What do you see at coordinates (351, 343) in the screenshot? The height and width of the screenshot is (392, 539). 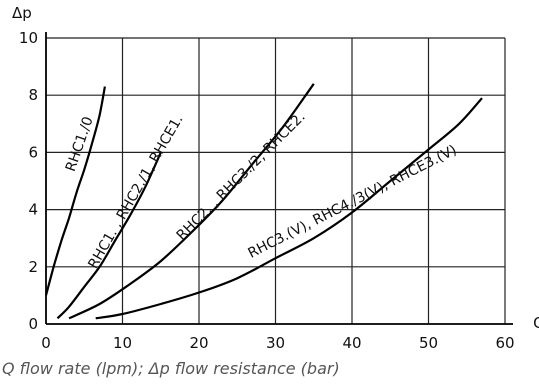 I see `x-tick-label: 40` at bounding box center [351, 343].